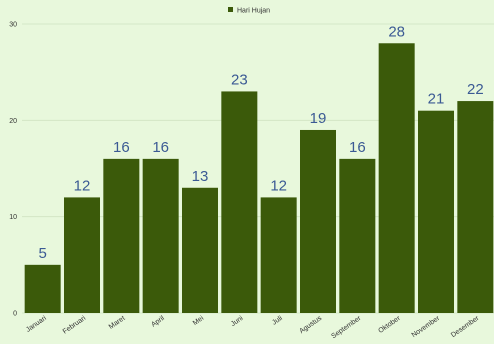  I want to click on x-tick-label: November, so click(426, 327).